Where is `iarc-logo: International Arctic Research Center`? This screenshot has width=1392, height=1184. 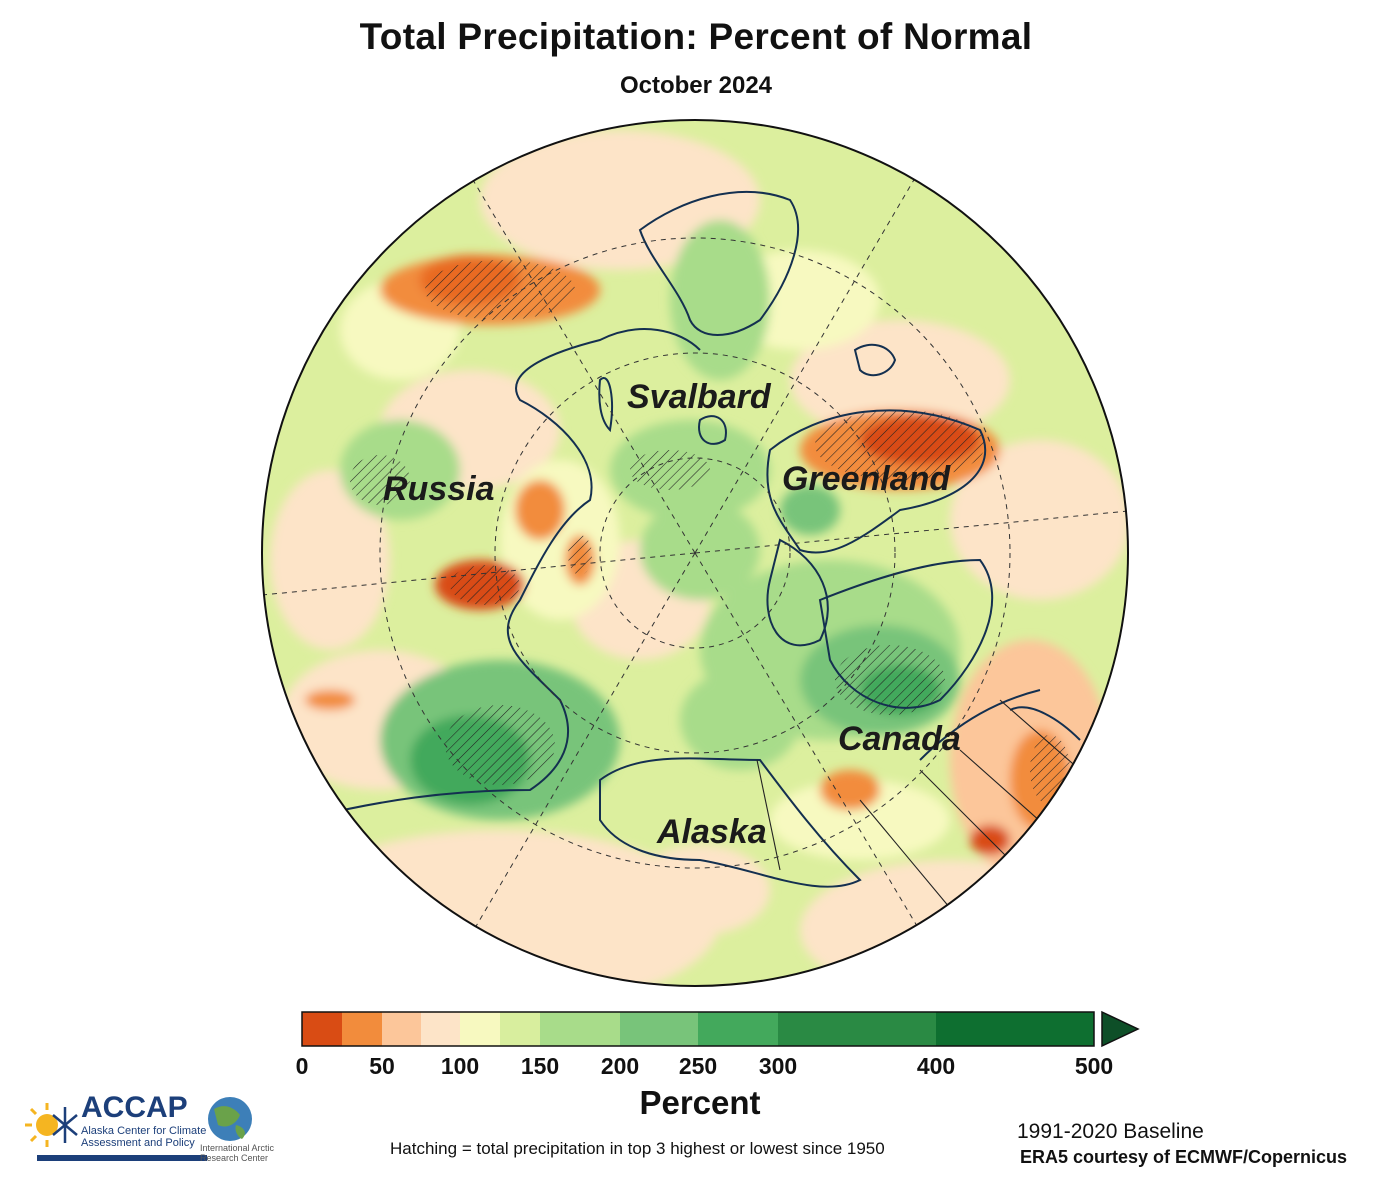 iarc-logo: International Arctic Research Center is located at coordinates (240, 1132).